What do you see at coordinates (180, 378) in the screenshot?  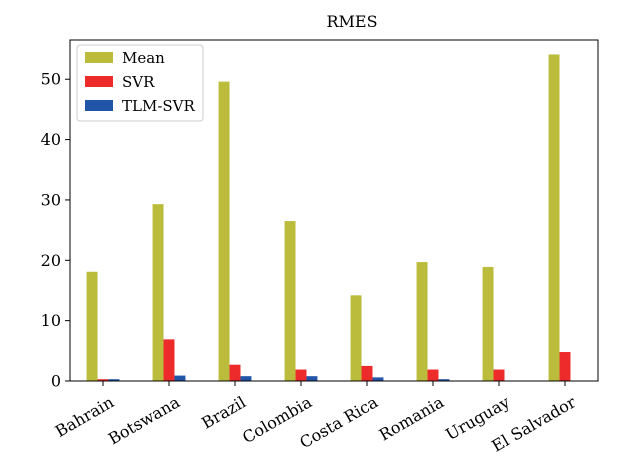 I see `bar-tlm-svr-botswana` at bounding box center [180, 378].